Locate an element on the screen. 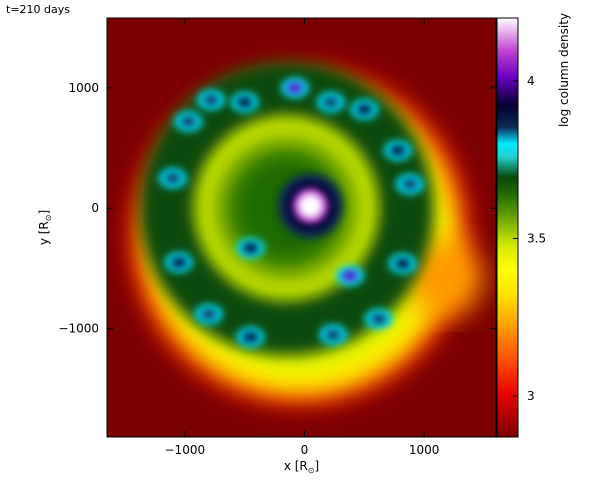 The width and height of the screenshot is (600, 480). colorbar-tick-label: 3 is located at coordinates (531, 396).